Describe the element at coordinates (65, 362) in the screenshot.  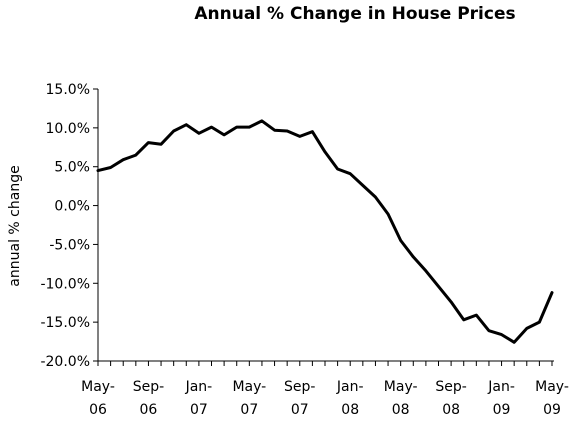
I see `y-tick-label: -20.0%` at that location.